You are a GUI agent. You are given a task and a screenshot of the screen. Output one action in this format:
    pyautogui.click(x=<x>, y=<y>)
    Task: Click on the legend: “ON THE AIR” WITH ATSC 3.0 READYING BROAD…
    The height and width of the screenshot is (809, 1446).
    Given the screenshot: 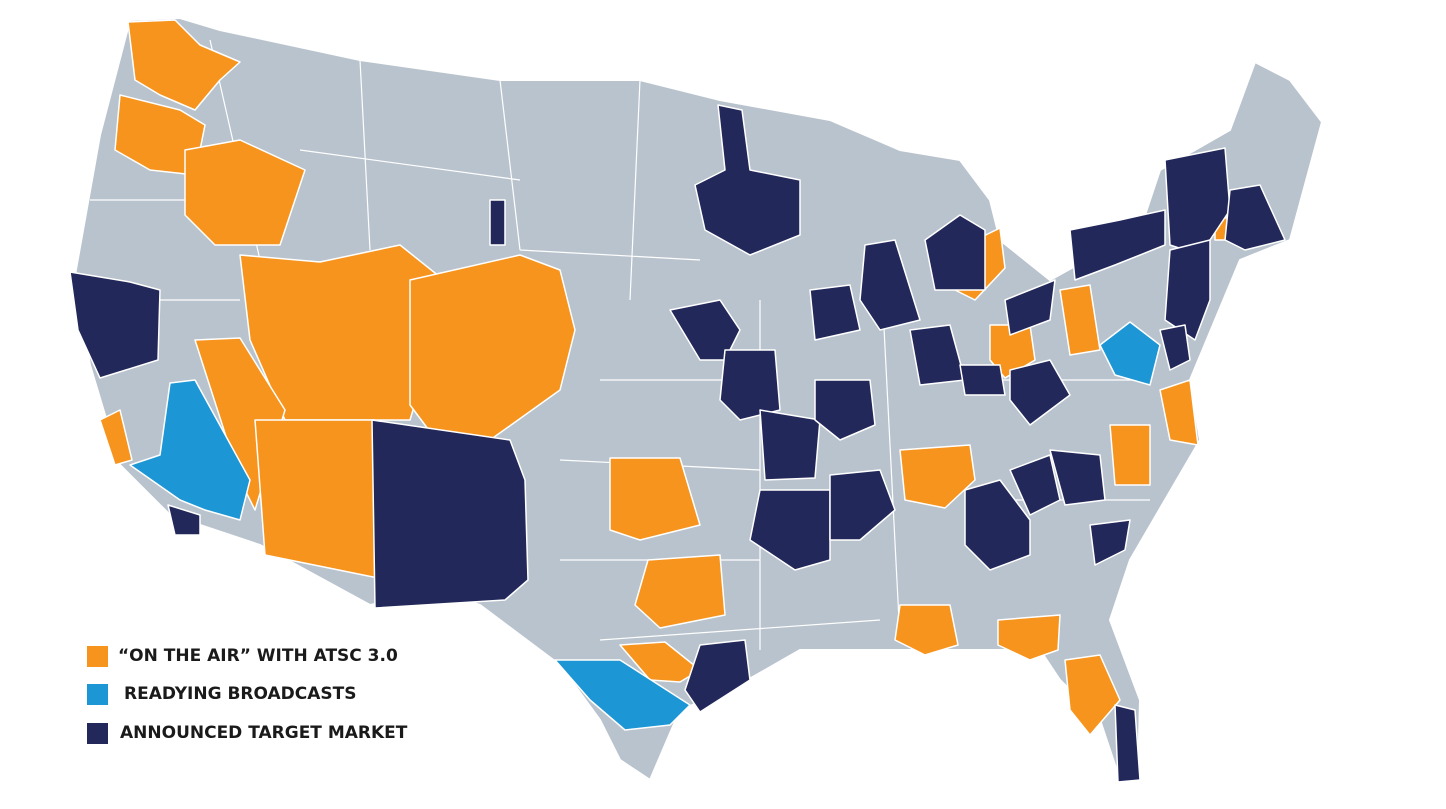 What is the action you would take?
    pyautogui.click(x=247, y=695)
    